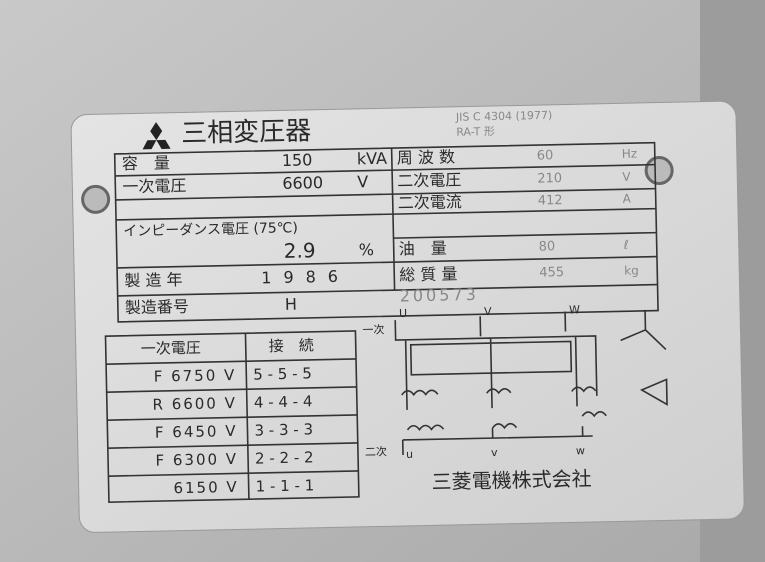  What do you see at coordinates (376, 451) in the screenshot?
I see `diagram-label: 二次` at bounding box center [376, 451].